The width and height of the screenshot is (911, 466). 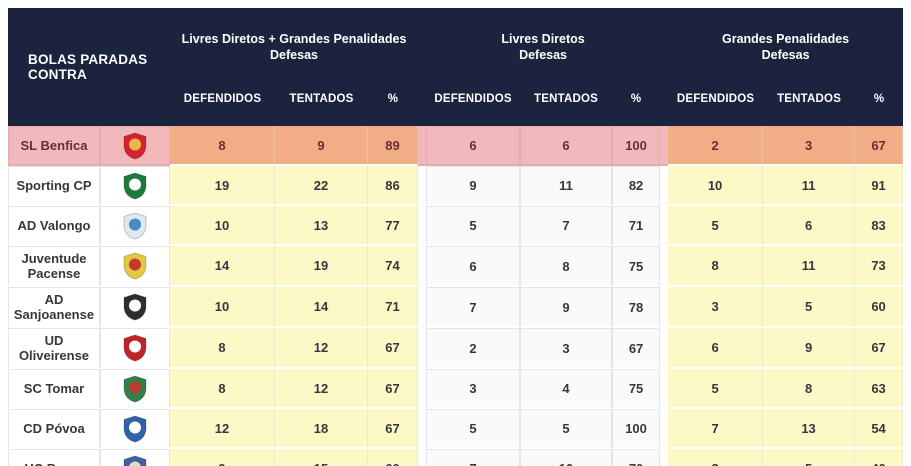 I want to click on cell-gp-pct: 54, so click(x=879, y=429).